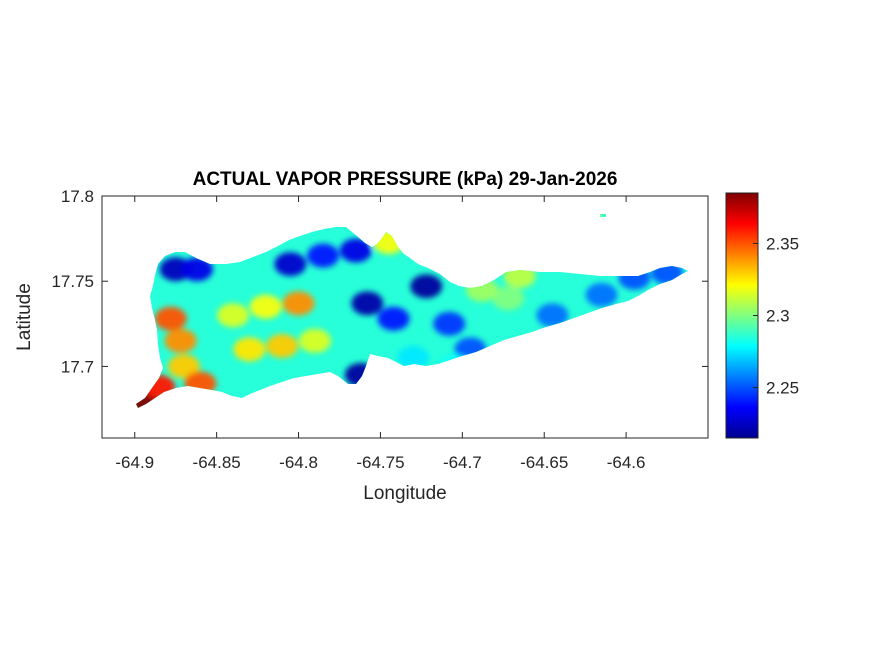  I want to click on y-tick-label: 17.75, so click(72, 281).